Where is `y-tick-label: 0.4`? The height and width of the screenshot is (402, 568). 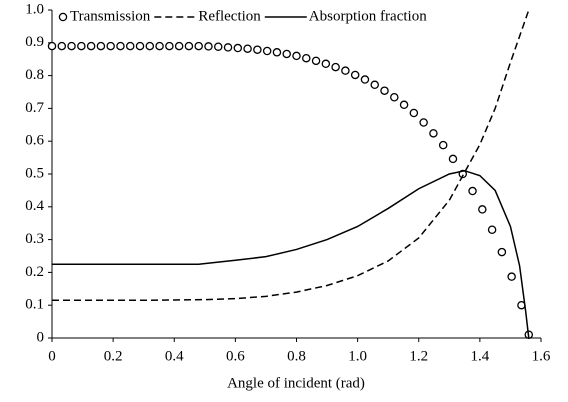
y-tick-label: 0.4 is located at coordinates (34, 206).